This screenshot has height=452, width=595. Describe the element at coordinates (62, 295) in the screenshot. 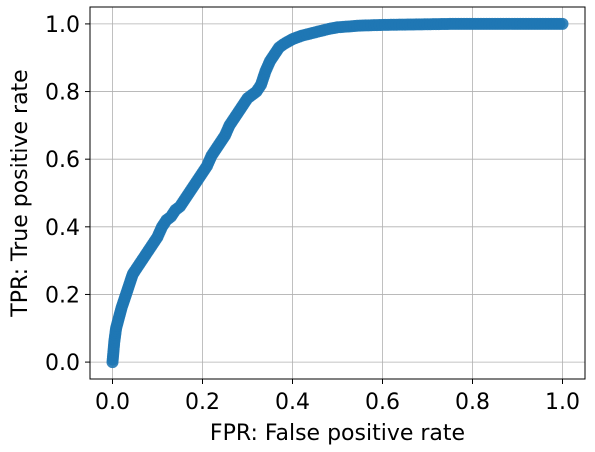

I see `y-tick-label: 0.2` at that location.